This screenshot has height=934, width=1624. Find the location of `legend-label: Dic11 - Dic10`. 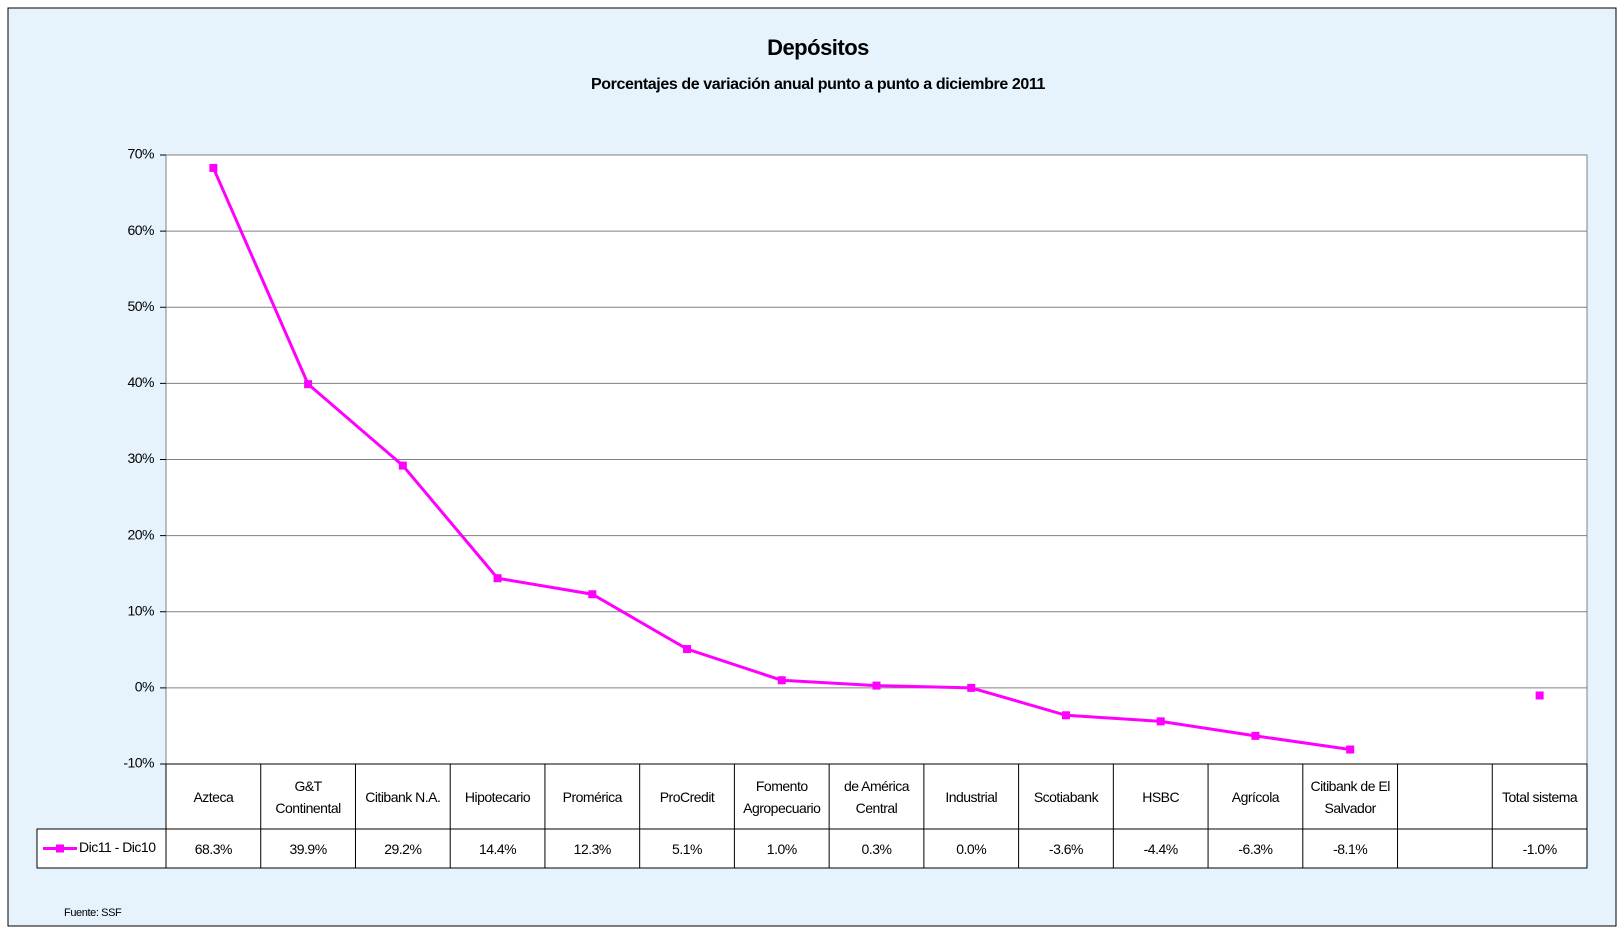

legend-label: Dic11 - Dic10 is located at coordinates (117, 847).